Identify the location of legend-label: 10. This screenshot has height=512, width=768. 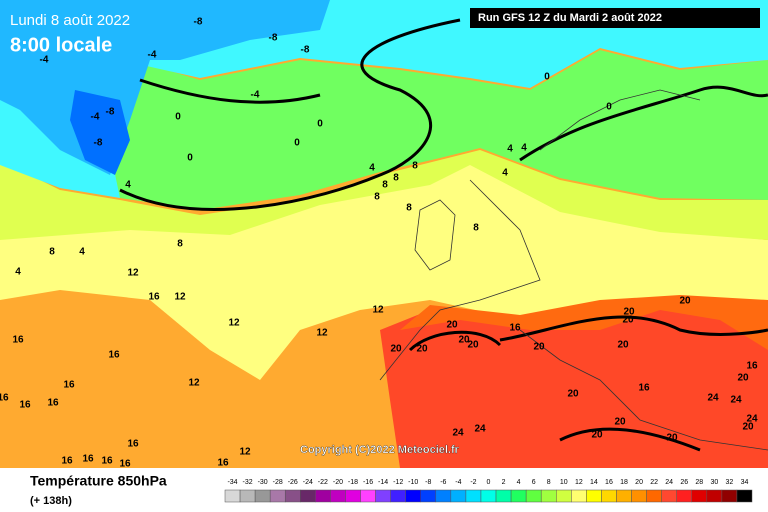
(564, 482).